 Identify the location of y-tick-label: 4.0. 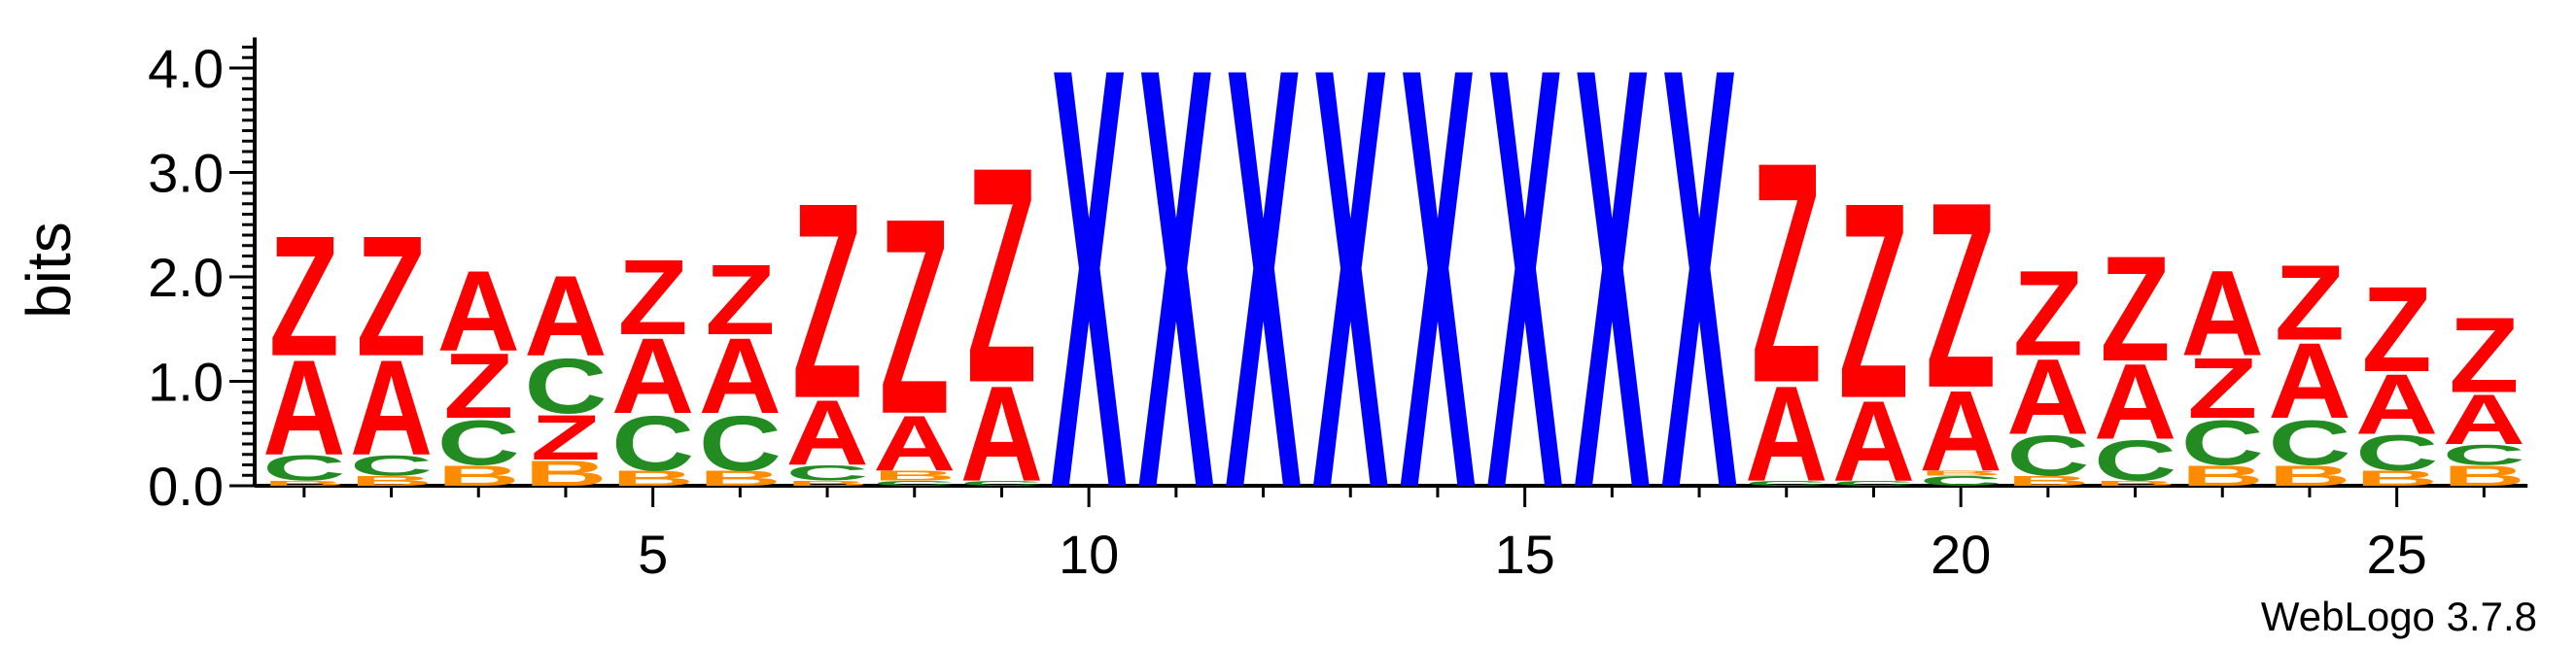
(186, 68).